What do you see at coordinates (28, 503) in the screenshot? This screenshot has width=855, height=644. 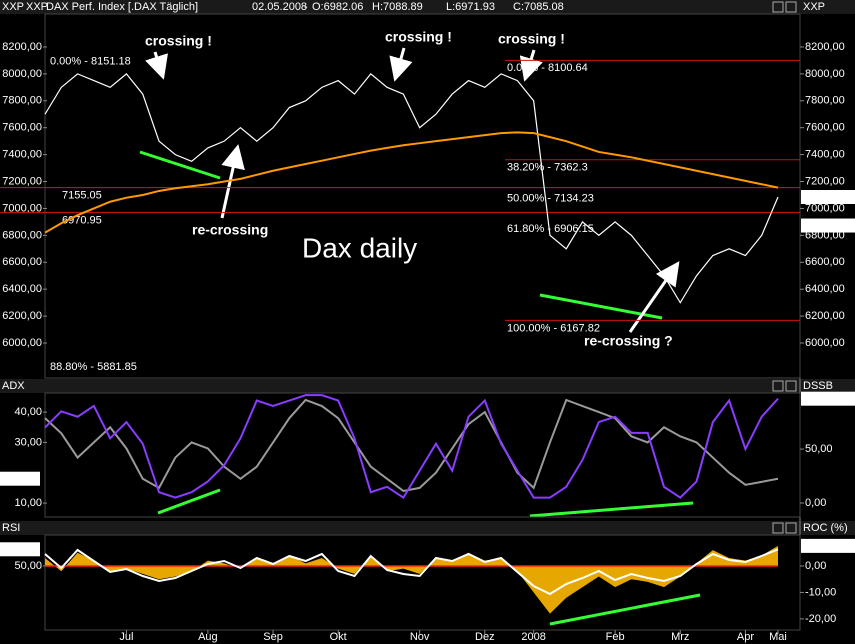 I see `y-tick-label: 10,00` at bounding box center [28, 503].